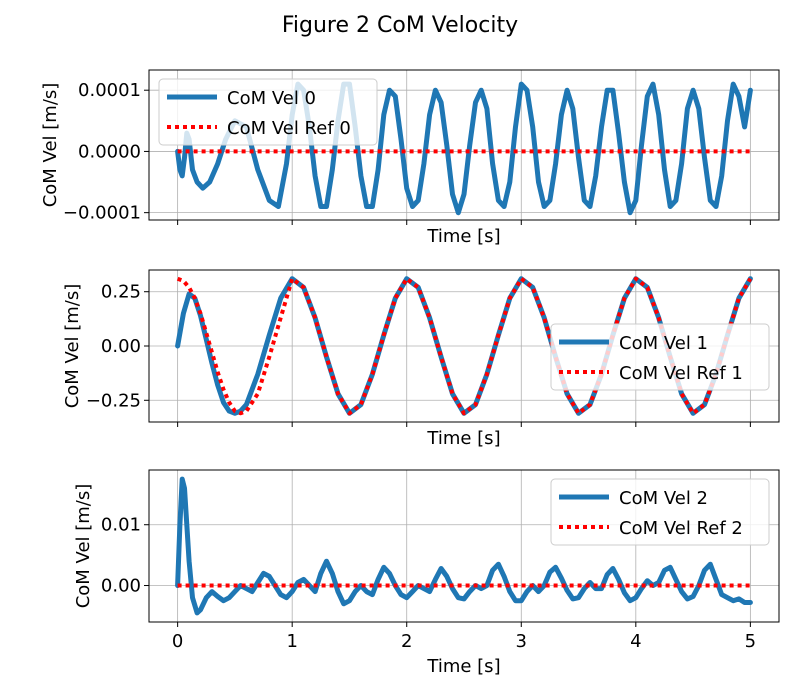 The image size is (800, 700). Describe the element at coordinates (660, 357) in the screenshot. I see `legend-1: CoM Vel 1 CoM Vel Ref 1` at that location.